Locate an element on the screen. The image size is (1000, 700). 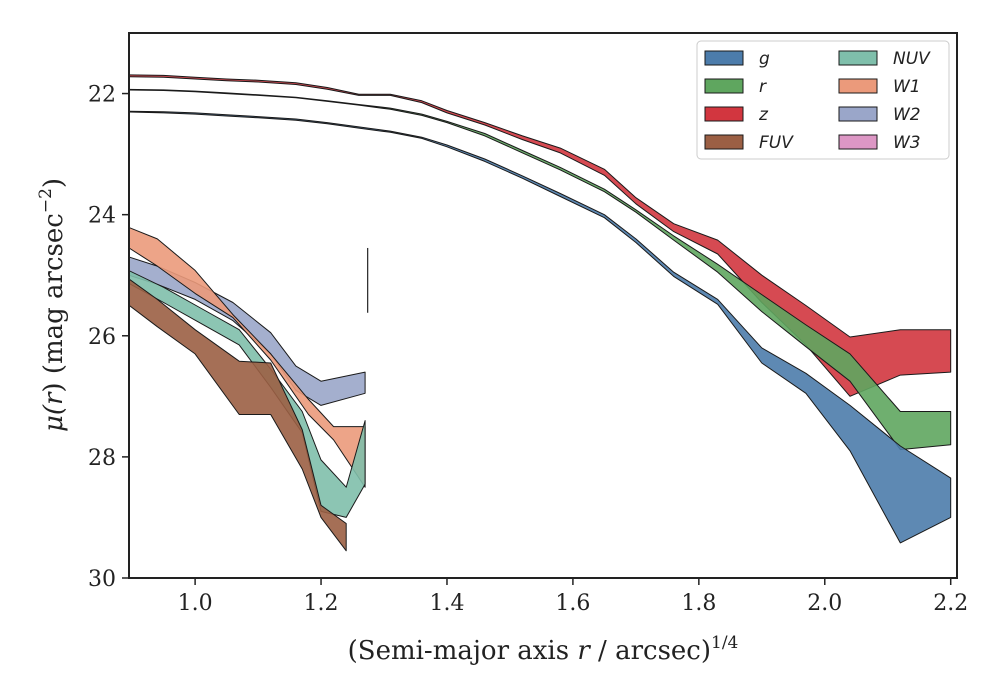
y-tick-label: 24 is located at coordinates (102, 216).